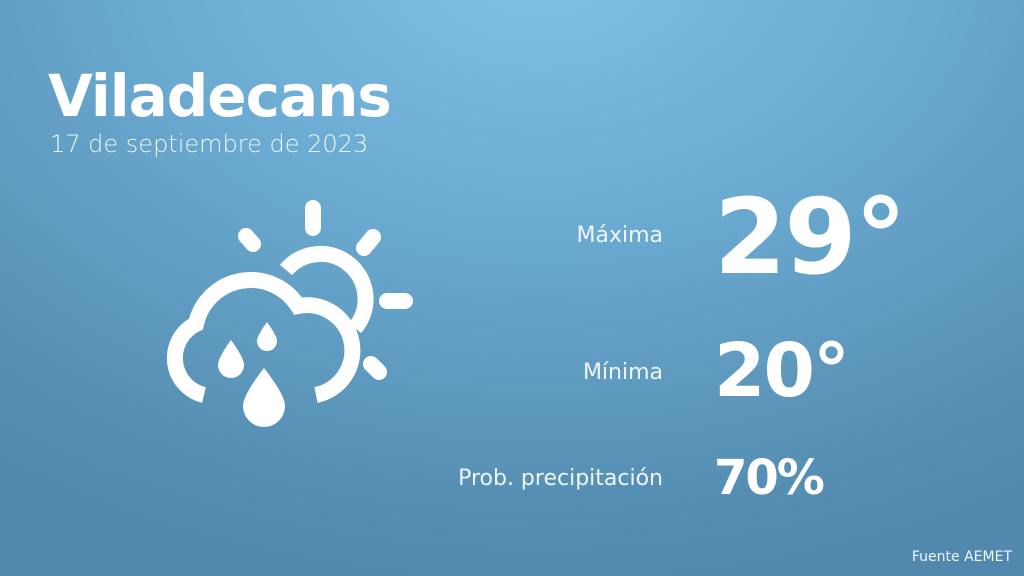 The image size is (1024, 576). What do you see at coordinates (961, 557) in the screenshot?
I see `source-credit: Fuente AEMET` at bounding box center [961, 557].